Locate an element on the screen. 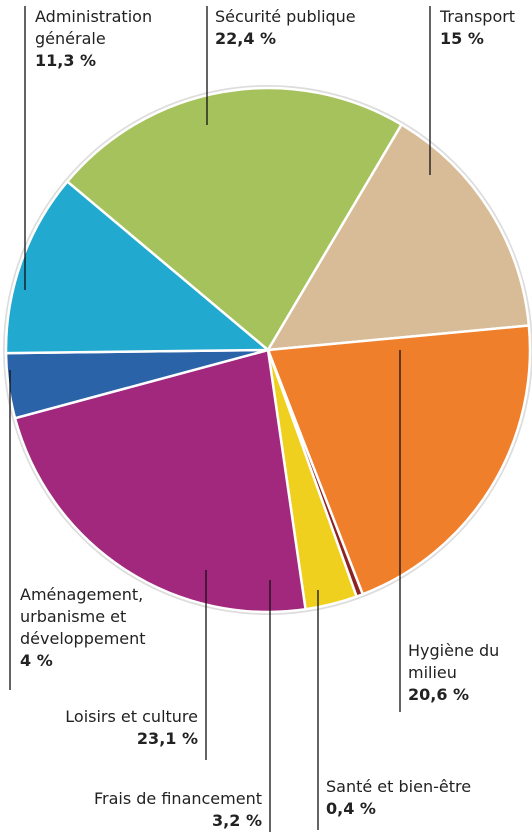 This screenshot has height=838, width=532. category-name: Aménagement, urbanisme et développement is located at coordinates (83, 616).